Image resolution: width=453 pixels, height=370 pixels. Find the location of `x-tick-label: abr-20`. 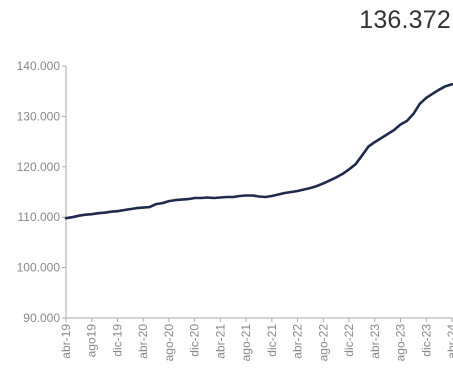

x-tick-label: abr-20 is located at coordinates (143, 341).